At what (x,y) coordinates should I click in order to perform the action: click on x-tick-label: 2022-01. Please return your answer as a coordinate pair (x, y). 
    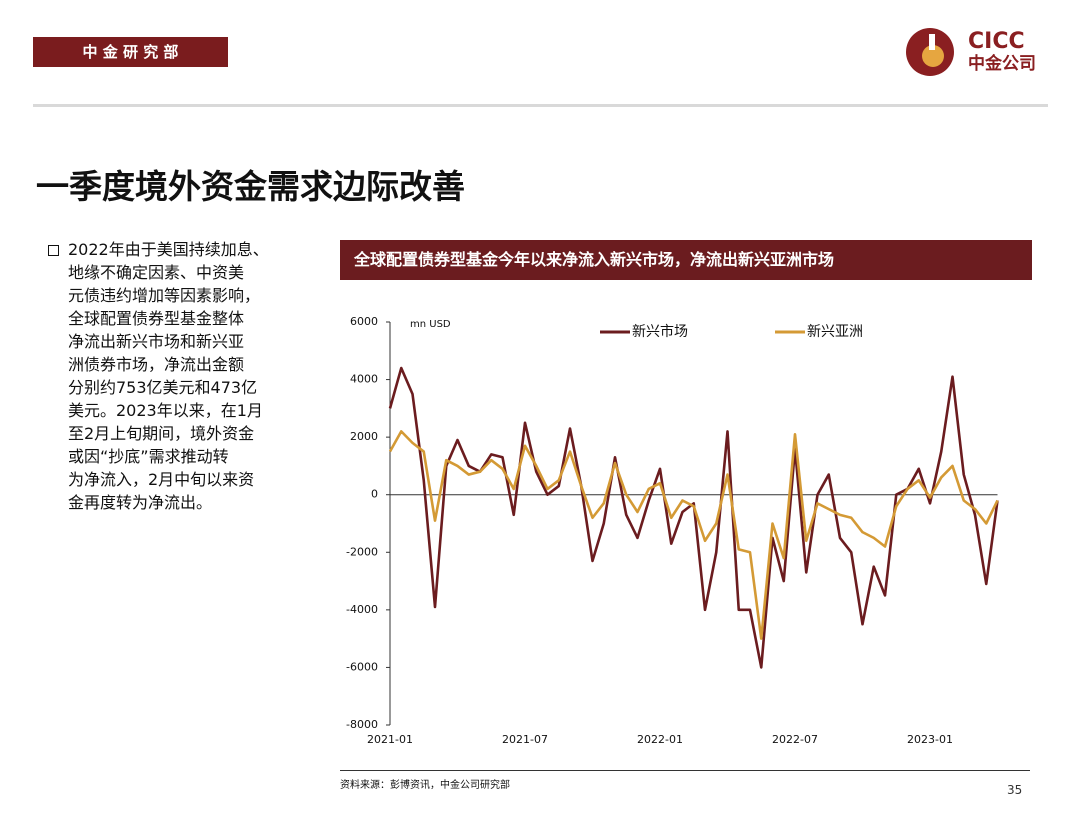
    Looking at the image, I should click on (660, 739).